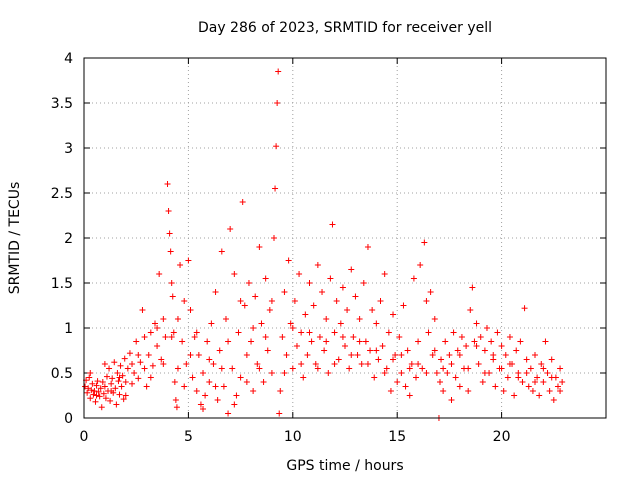 Image resolution: width=640 pixels, height=480 pixels. Describe the element at coordinates (62, 194) in the screenshot. I see `y-tick-label: 2.5` at that location.